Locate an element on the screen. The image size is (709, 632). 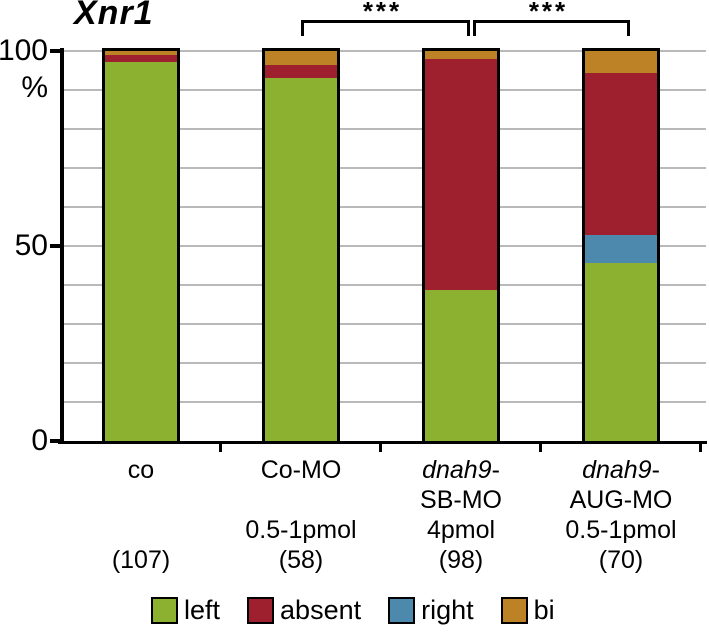
bar-segment-left-co is located at coordinates (141, 251).